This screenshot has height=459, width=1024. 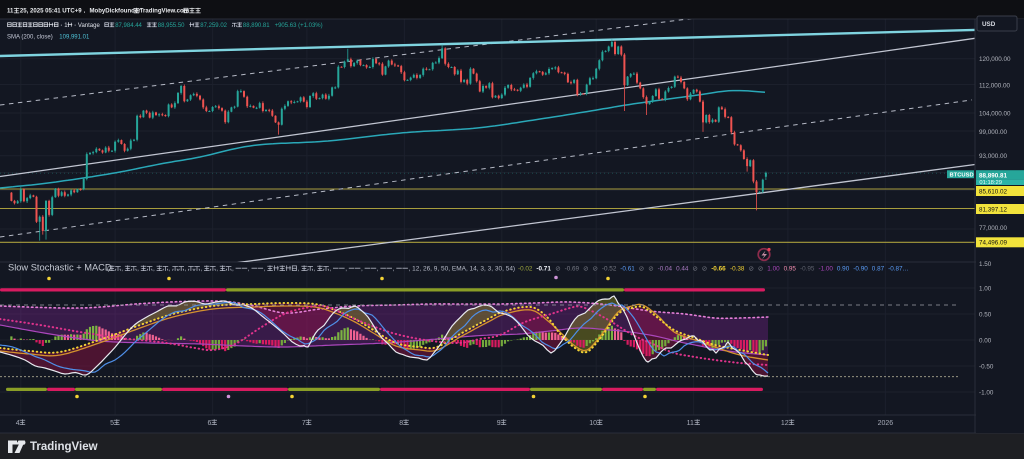 I want to click on svg-text: SMA (200, close), so click(x=30, y=38).